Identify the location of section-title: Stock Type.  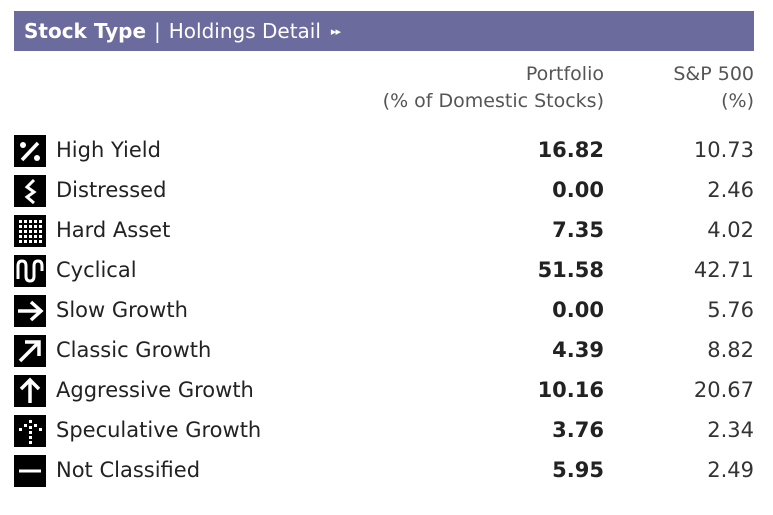
(85, 31).